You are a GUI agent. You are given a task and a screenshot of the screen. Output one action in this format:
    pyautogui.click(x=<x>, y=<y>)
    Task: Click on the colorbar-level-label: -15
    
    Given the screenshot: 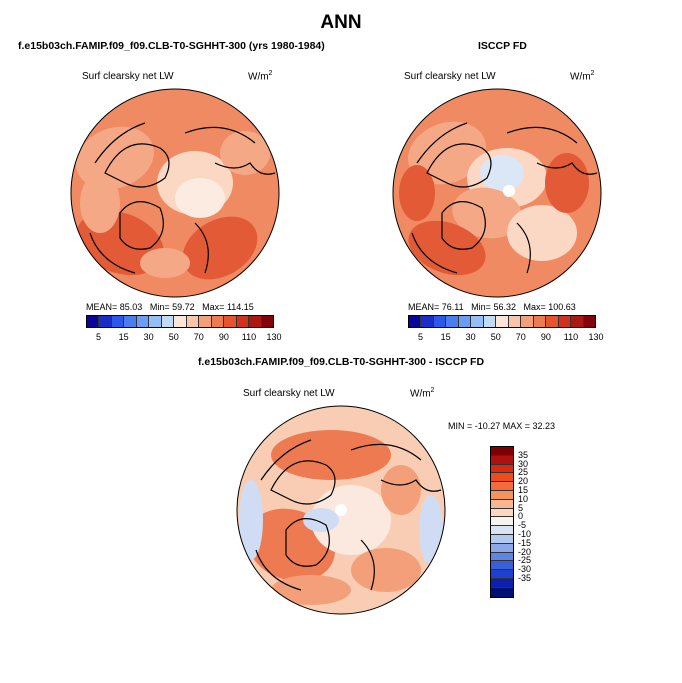 What is the action you would take?
    pyautogui.click(x=525, y=542)
    